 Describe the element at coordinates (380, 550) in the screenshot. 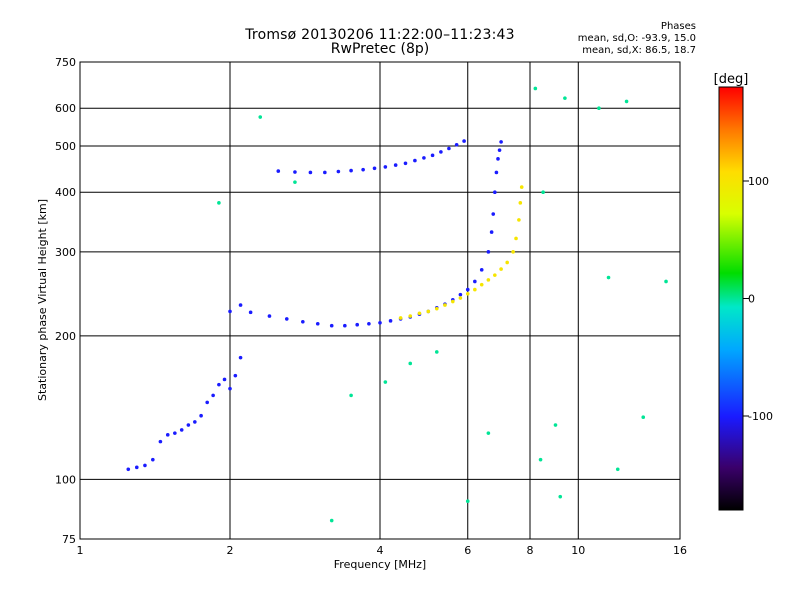

I see `x-tick-label: 4` at that location.